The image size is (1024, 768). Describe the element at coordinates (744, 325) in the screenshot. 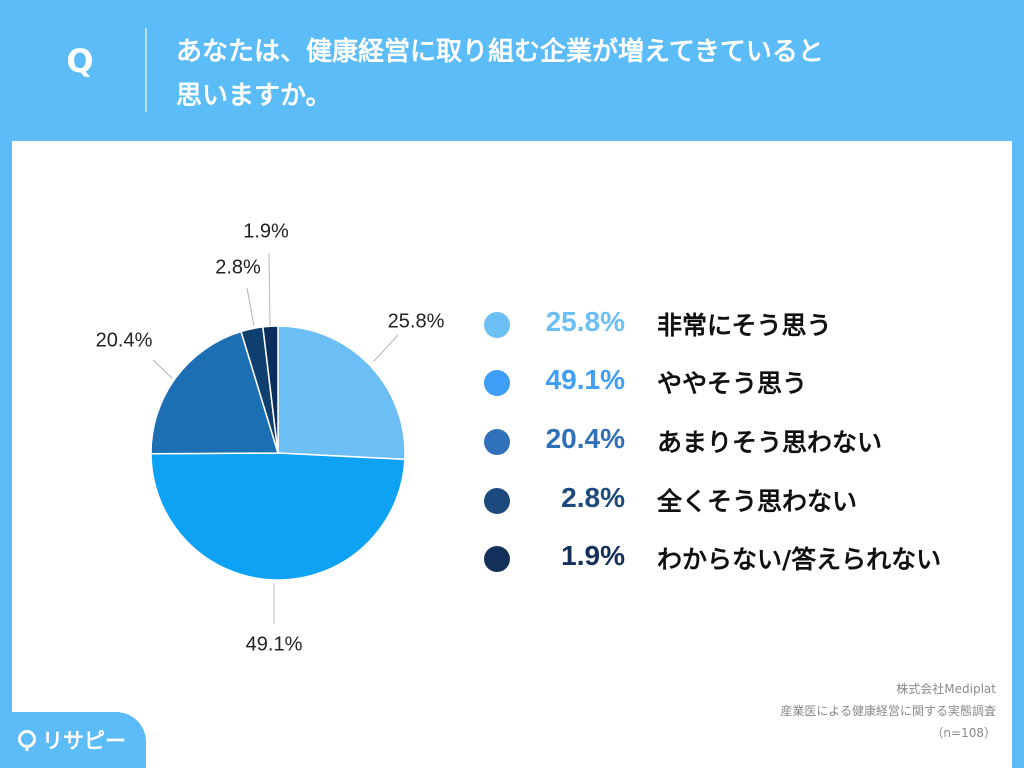

I see `legend-label: 非常にそう思う` at that location.